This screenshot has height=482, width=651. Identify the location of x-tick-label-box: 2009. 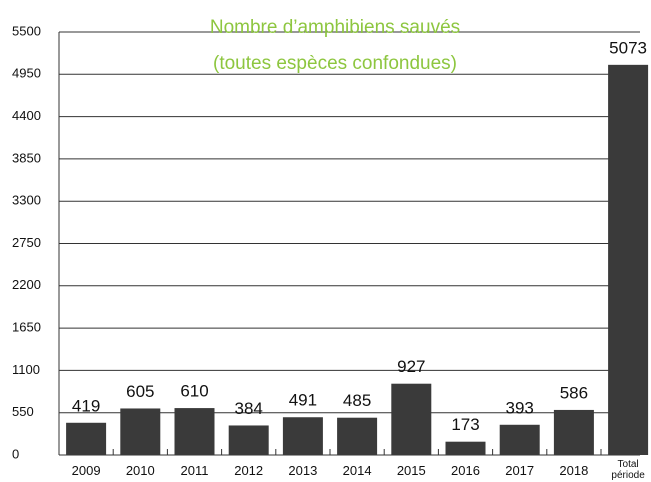
(86, 470).